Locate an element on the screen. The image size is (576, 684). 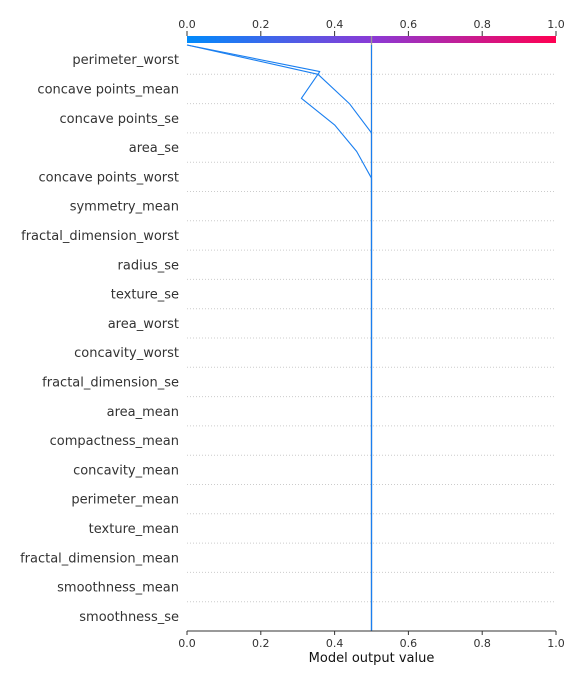
bottom-tick-label: 0.2 is located at coordinates (261, 643).